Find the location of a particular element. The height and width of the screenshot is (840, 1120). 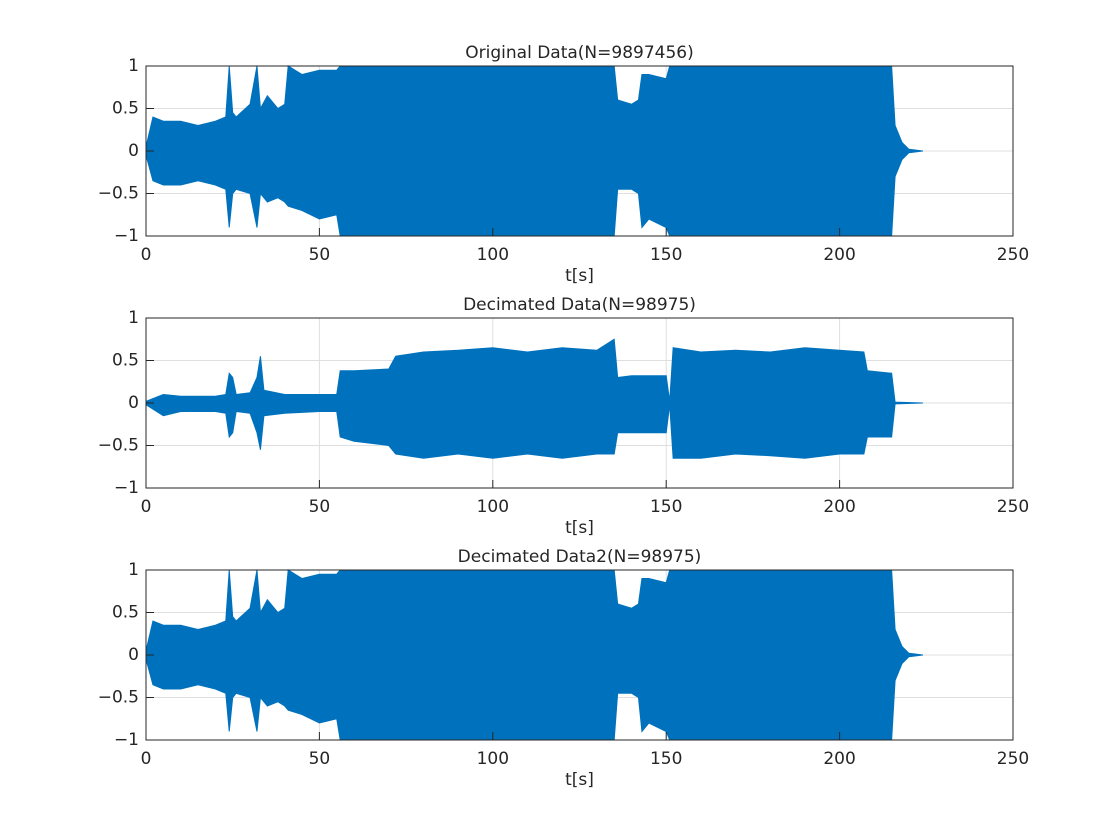

chart-title: Original Data(N=9897456) is located at coordinates (579, 53).